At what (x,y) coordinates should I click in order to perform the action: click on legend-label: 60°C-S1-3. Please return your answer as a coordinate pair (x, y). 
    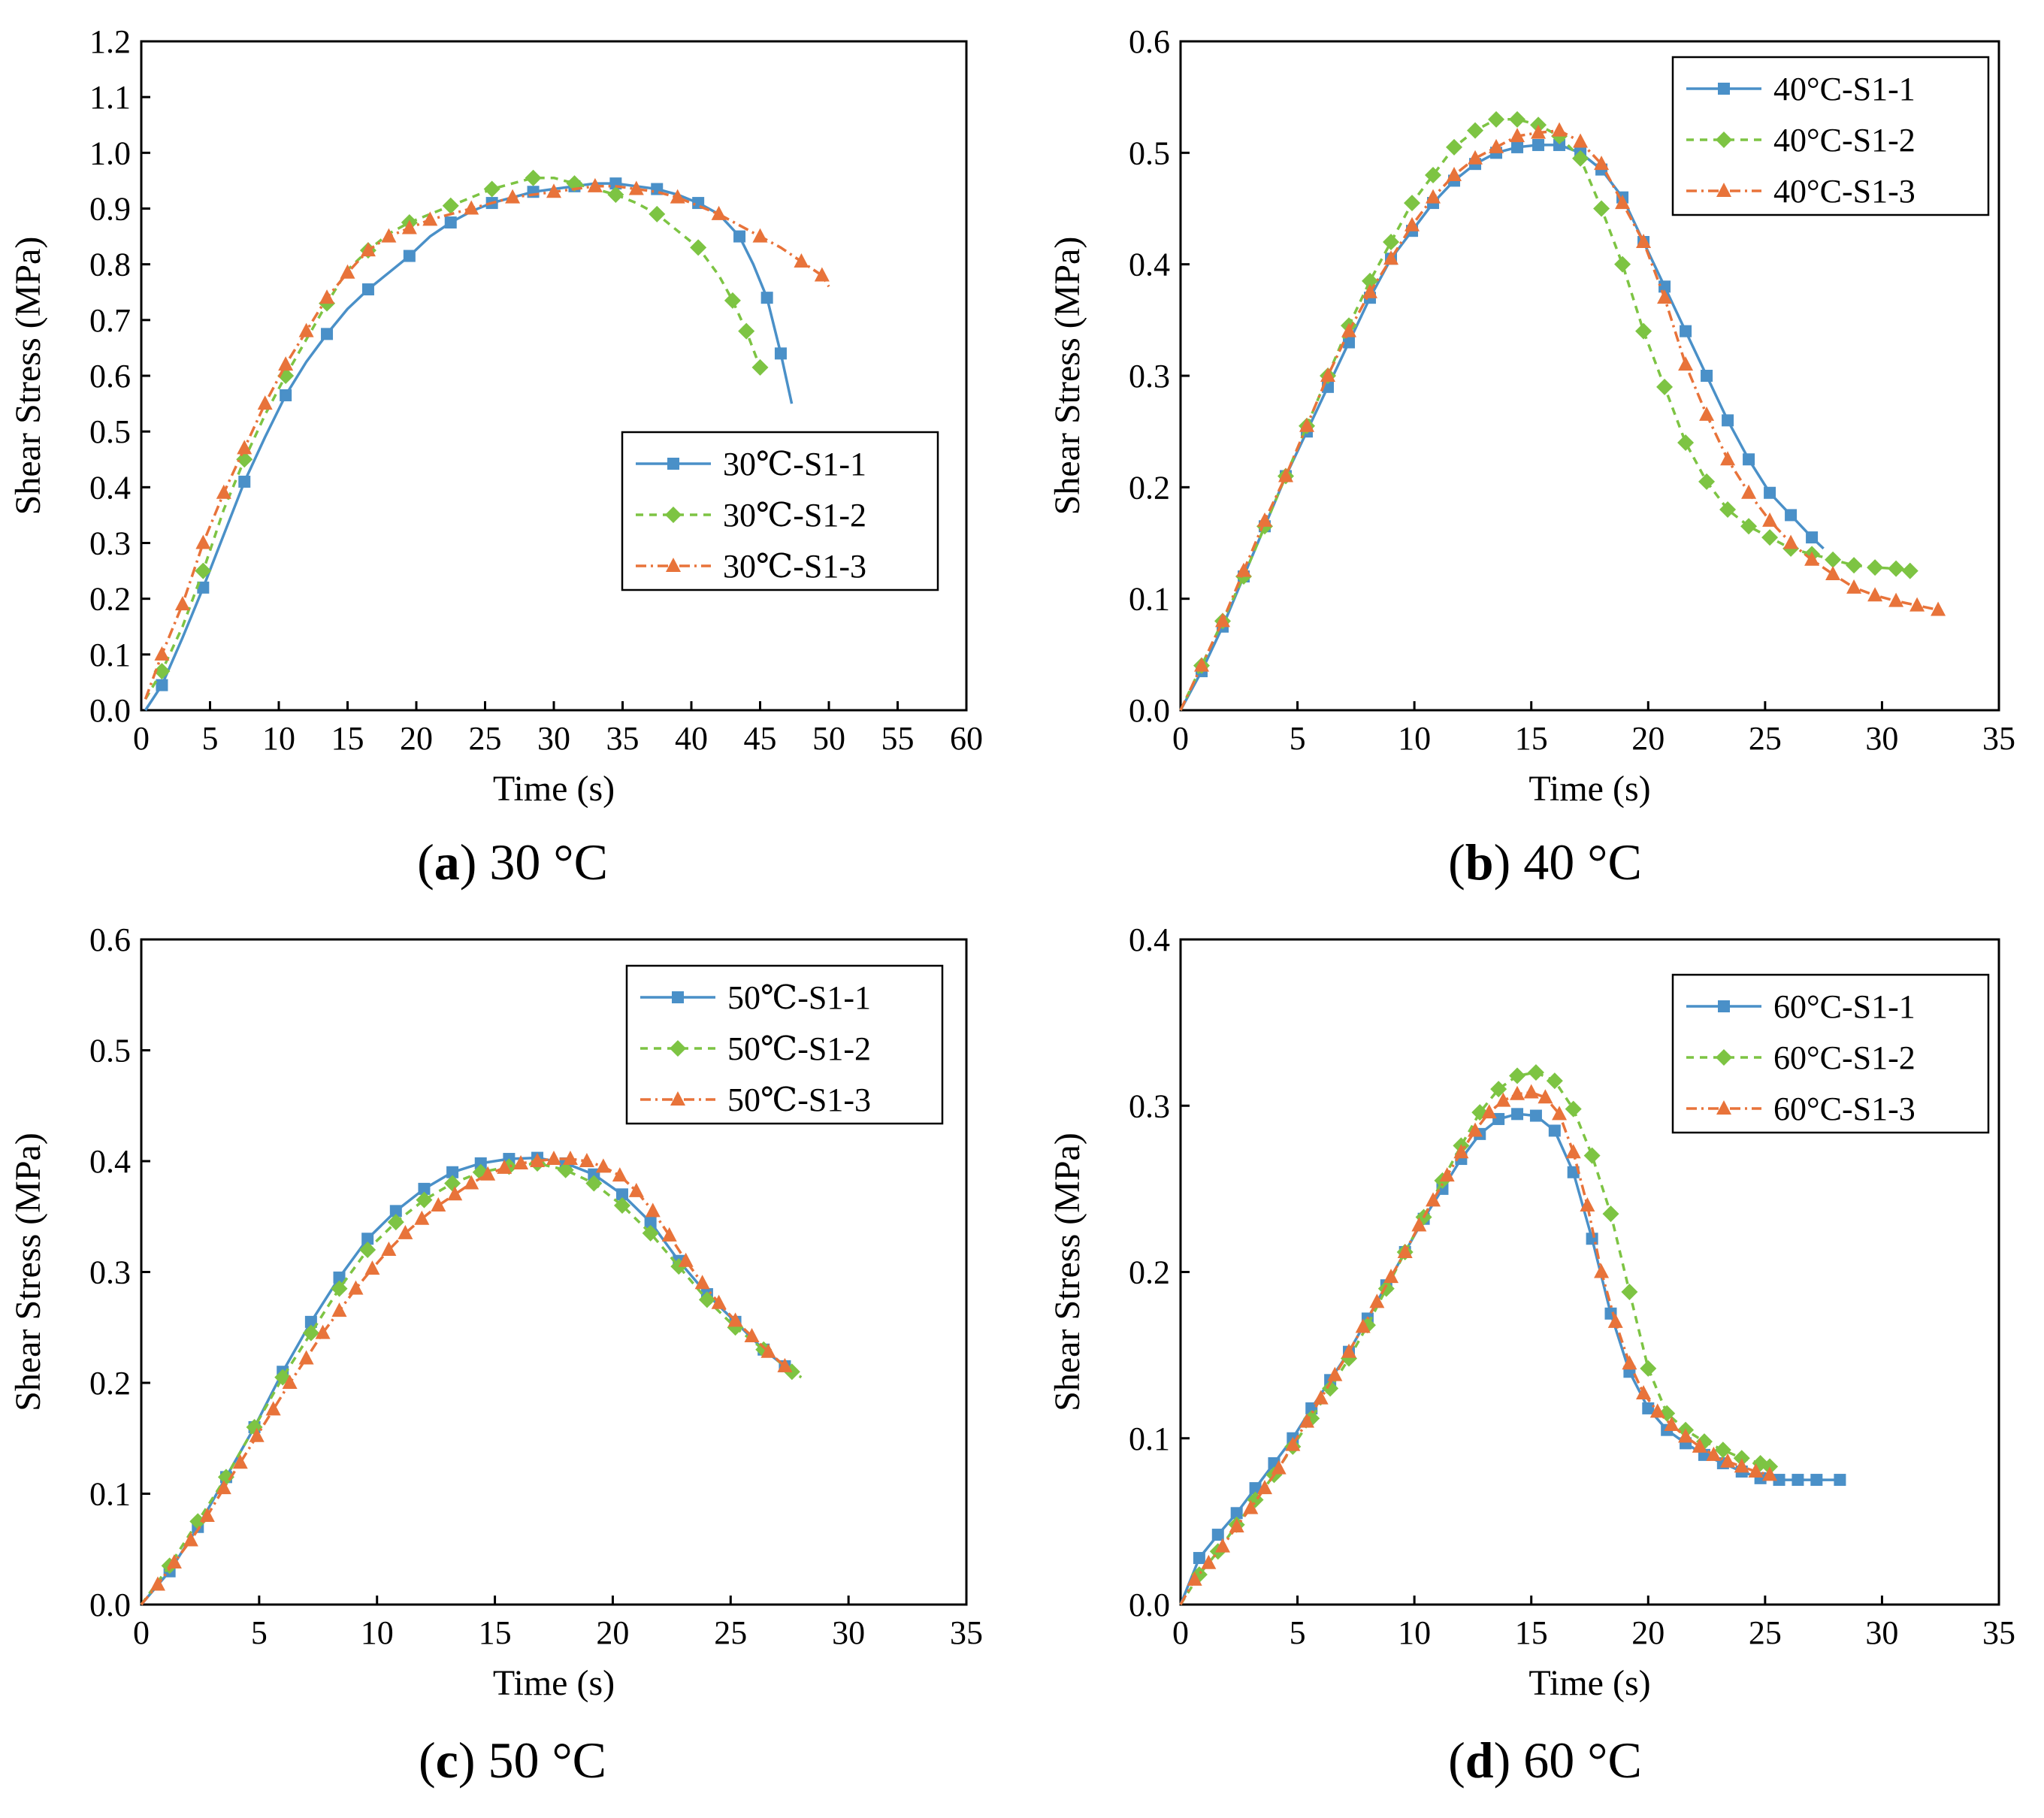
    Looking at the image, I should click on (1844, 1108).